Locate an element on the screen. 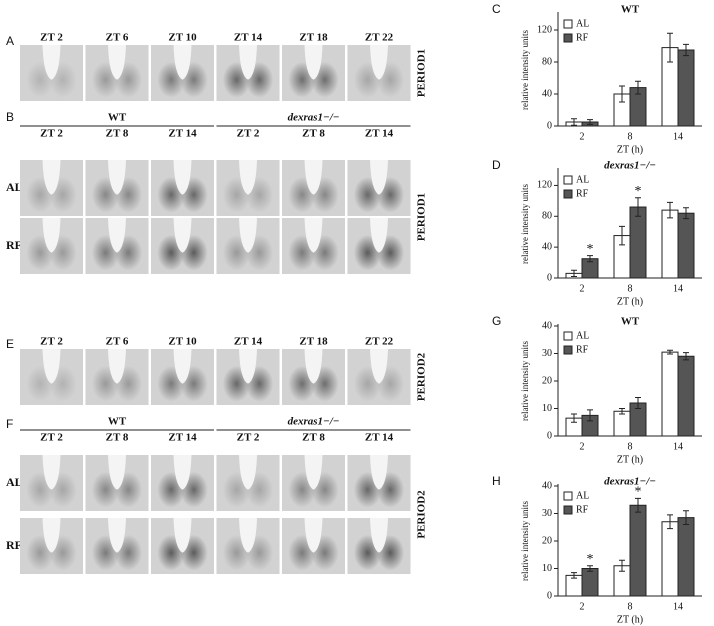 The width and height of the screenshot is (714, 626). column-label: ZT 6 is located at coordinates (117, 342).